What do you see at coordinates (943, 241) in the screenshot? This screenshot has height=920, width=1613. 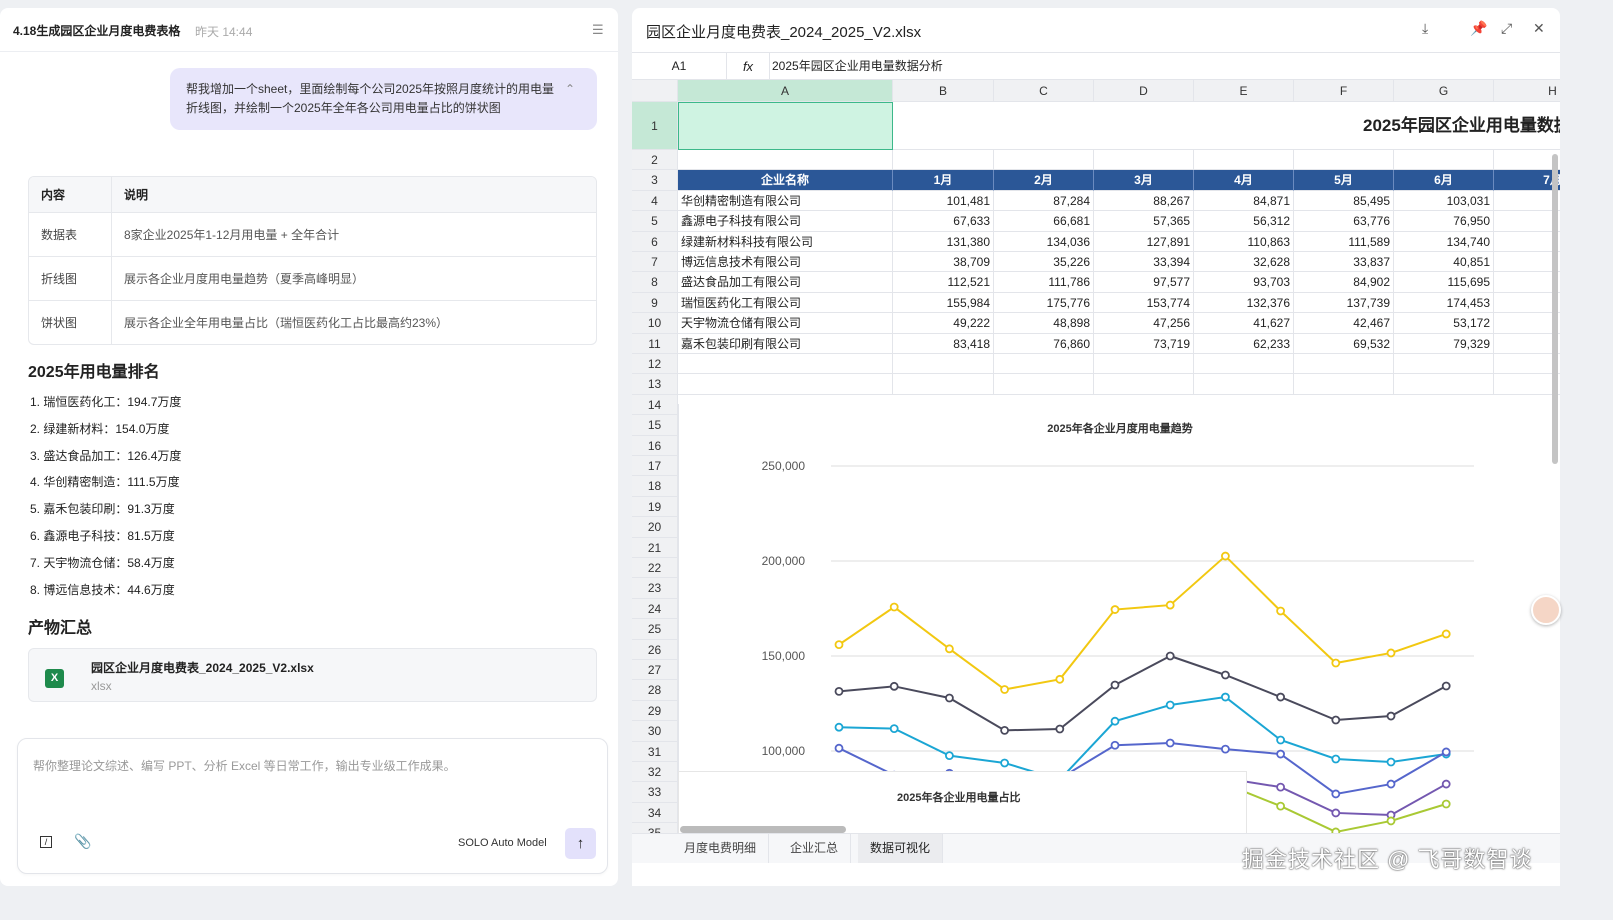 I see `value-cell: 131,380` at bounding box center [943, 241].